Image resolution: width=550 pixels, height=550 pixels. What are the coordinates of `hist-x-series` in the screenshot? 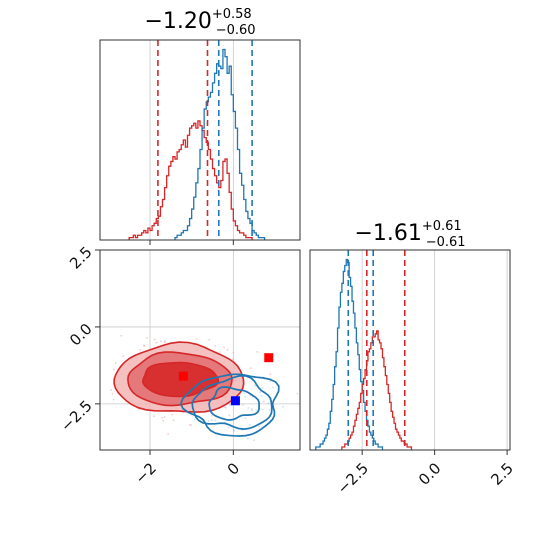 It's located at (197, 144).